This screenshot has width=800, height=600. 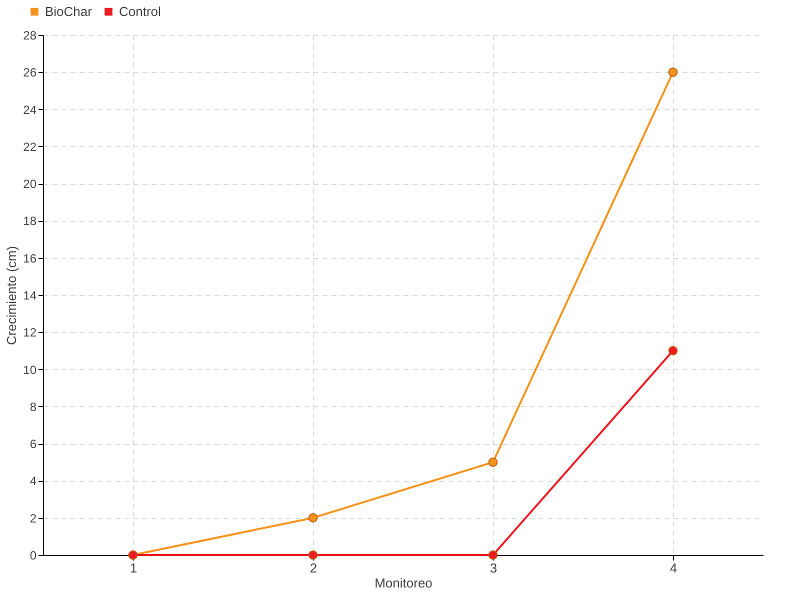 What do you see at coordinates (33, 481) in the screenshot?
I see `y-tick-label: 4` at bounding box center [33, 481].